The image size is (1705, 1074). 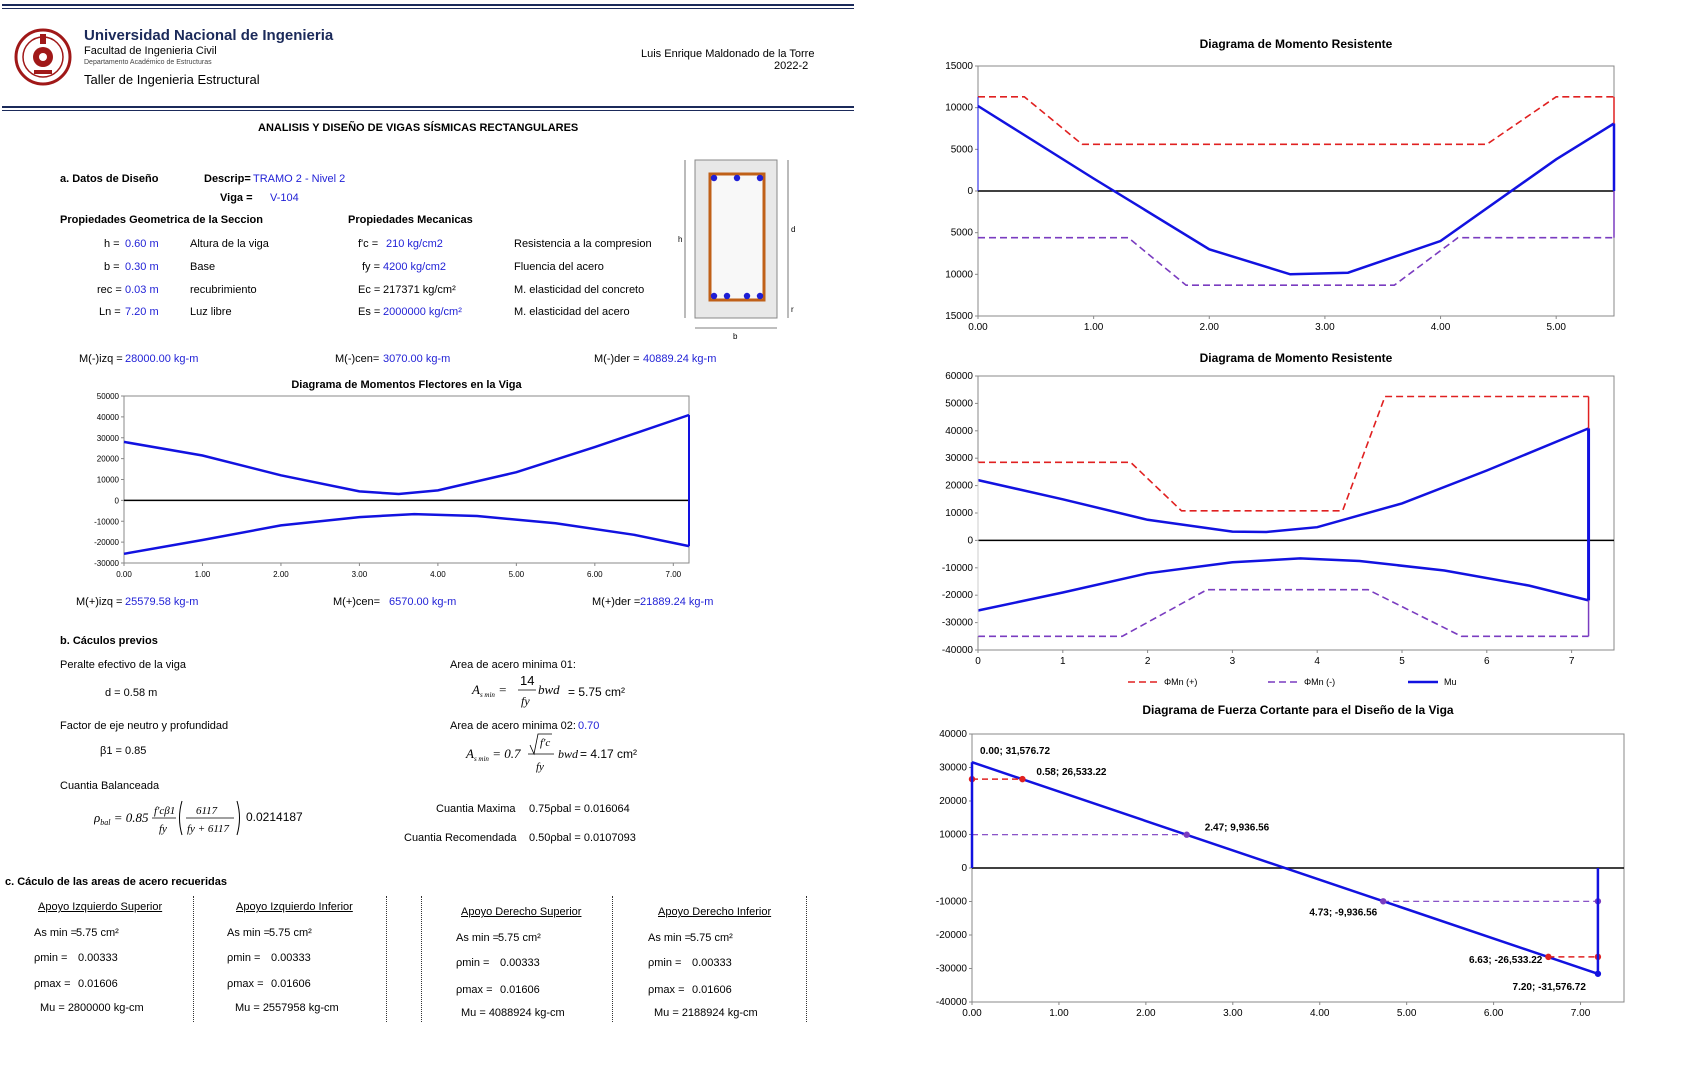 What do you see at coordinates (368, 244) in the screenshot?
I see `mech-sym: f'c =` at bounding box center [368, 244].